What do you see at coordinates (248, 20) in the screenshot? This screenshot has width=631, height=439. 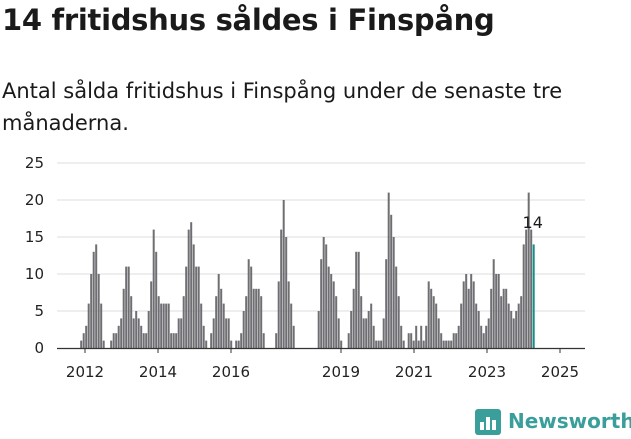 I see `chart-title: 14 fritidshus såldes i Finspång` at bounding box center [248, 20].